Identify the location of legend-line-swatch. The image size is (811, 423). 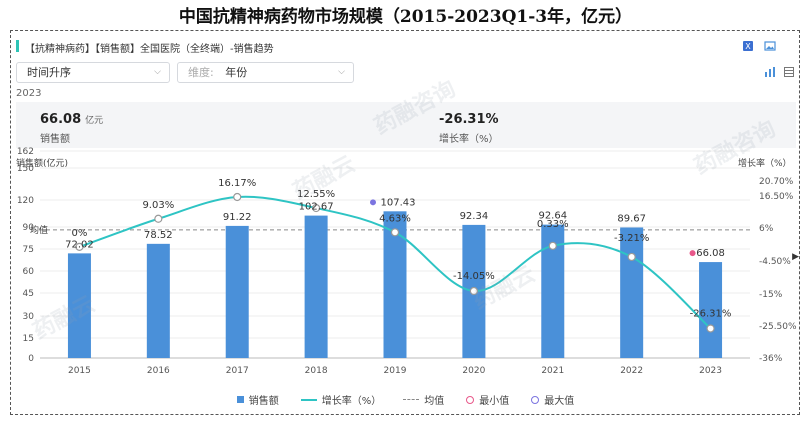
(308, 399).